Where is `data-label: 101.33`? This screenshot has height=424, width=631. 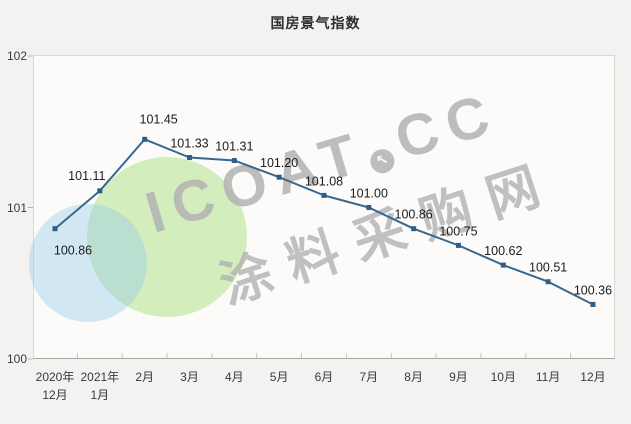 data-label: 101.33 is located at coordinates (189, 144).